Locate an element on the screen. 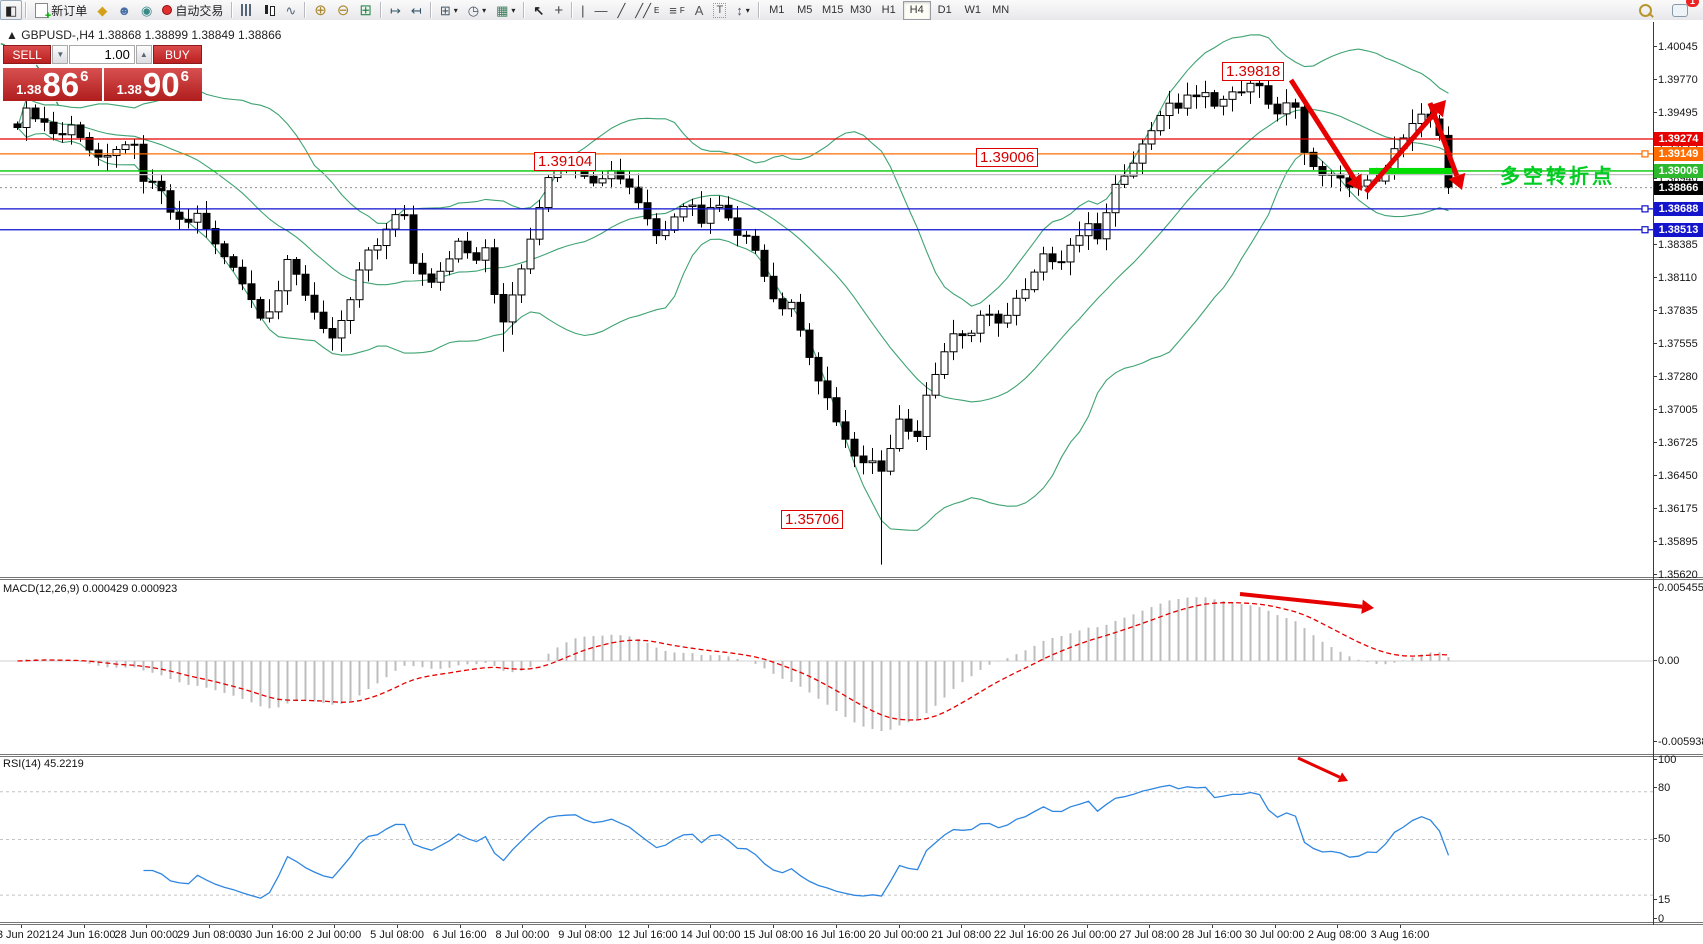 The image size is (1703, 944). notifications-button: 1 is located at coordinates (1683, 10).